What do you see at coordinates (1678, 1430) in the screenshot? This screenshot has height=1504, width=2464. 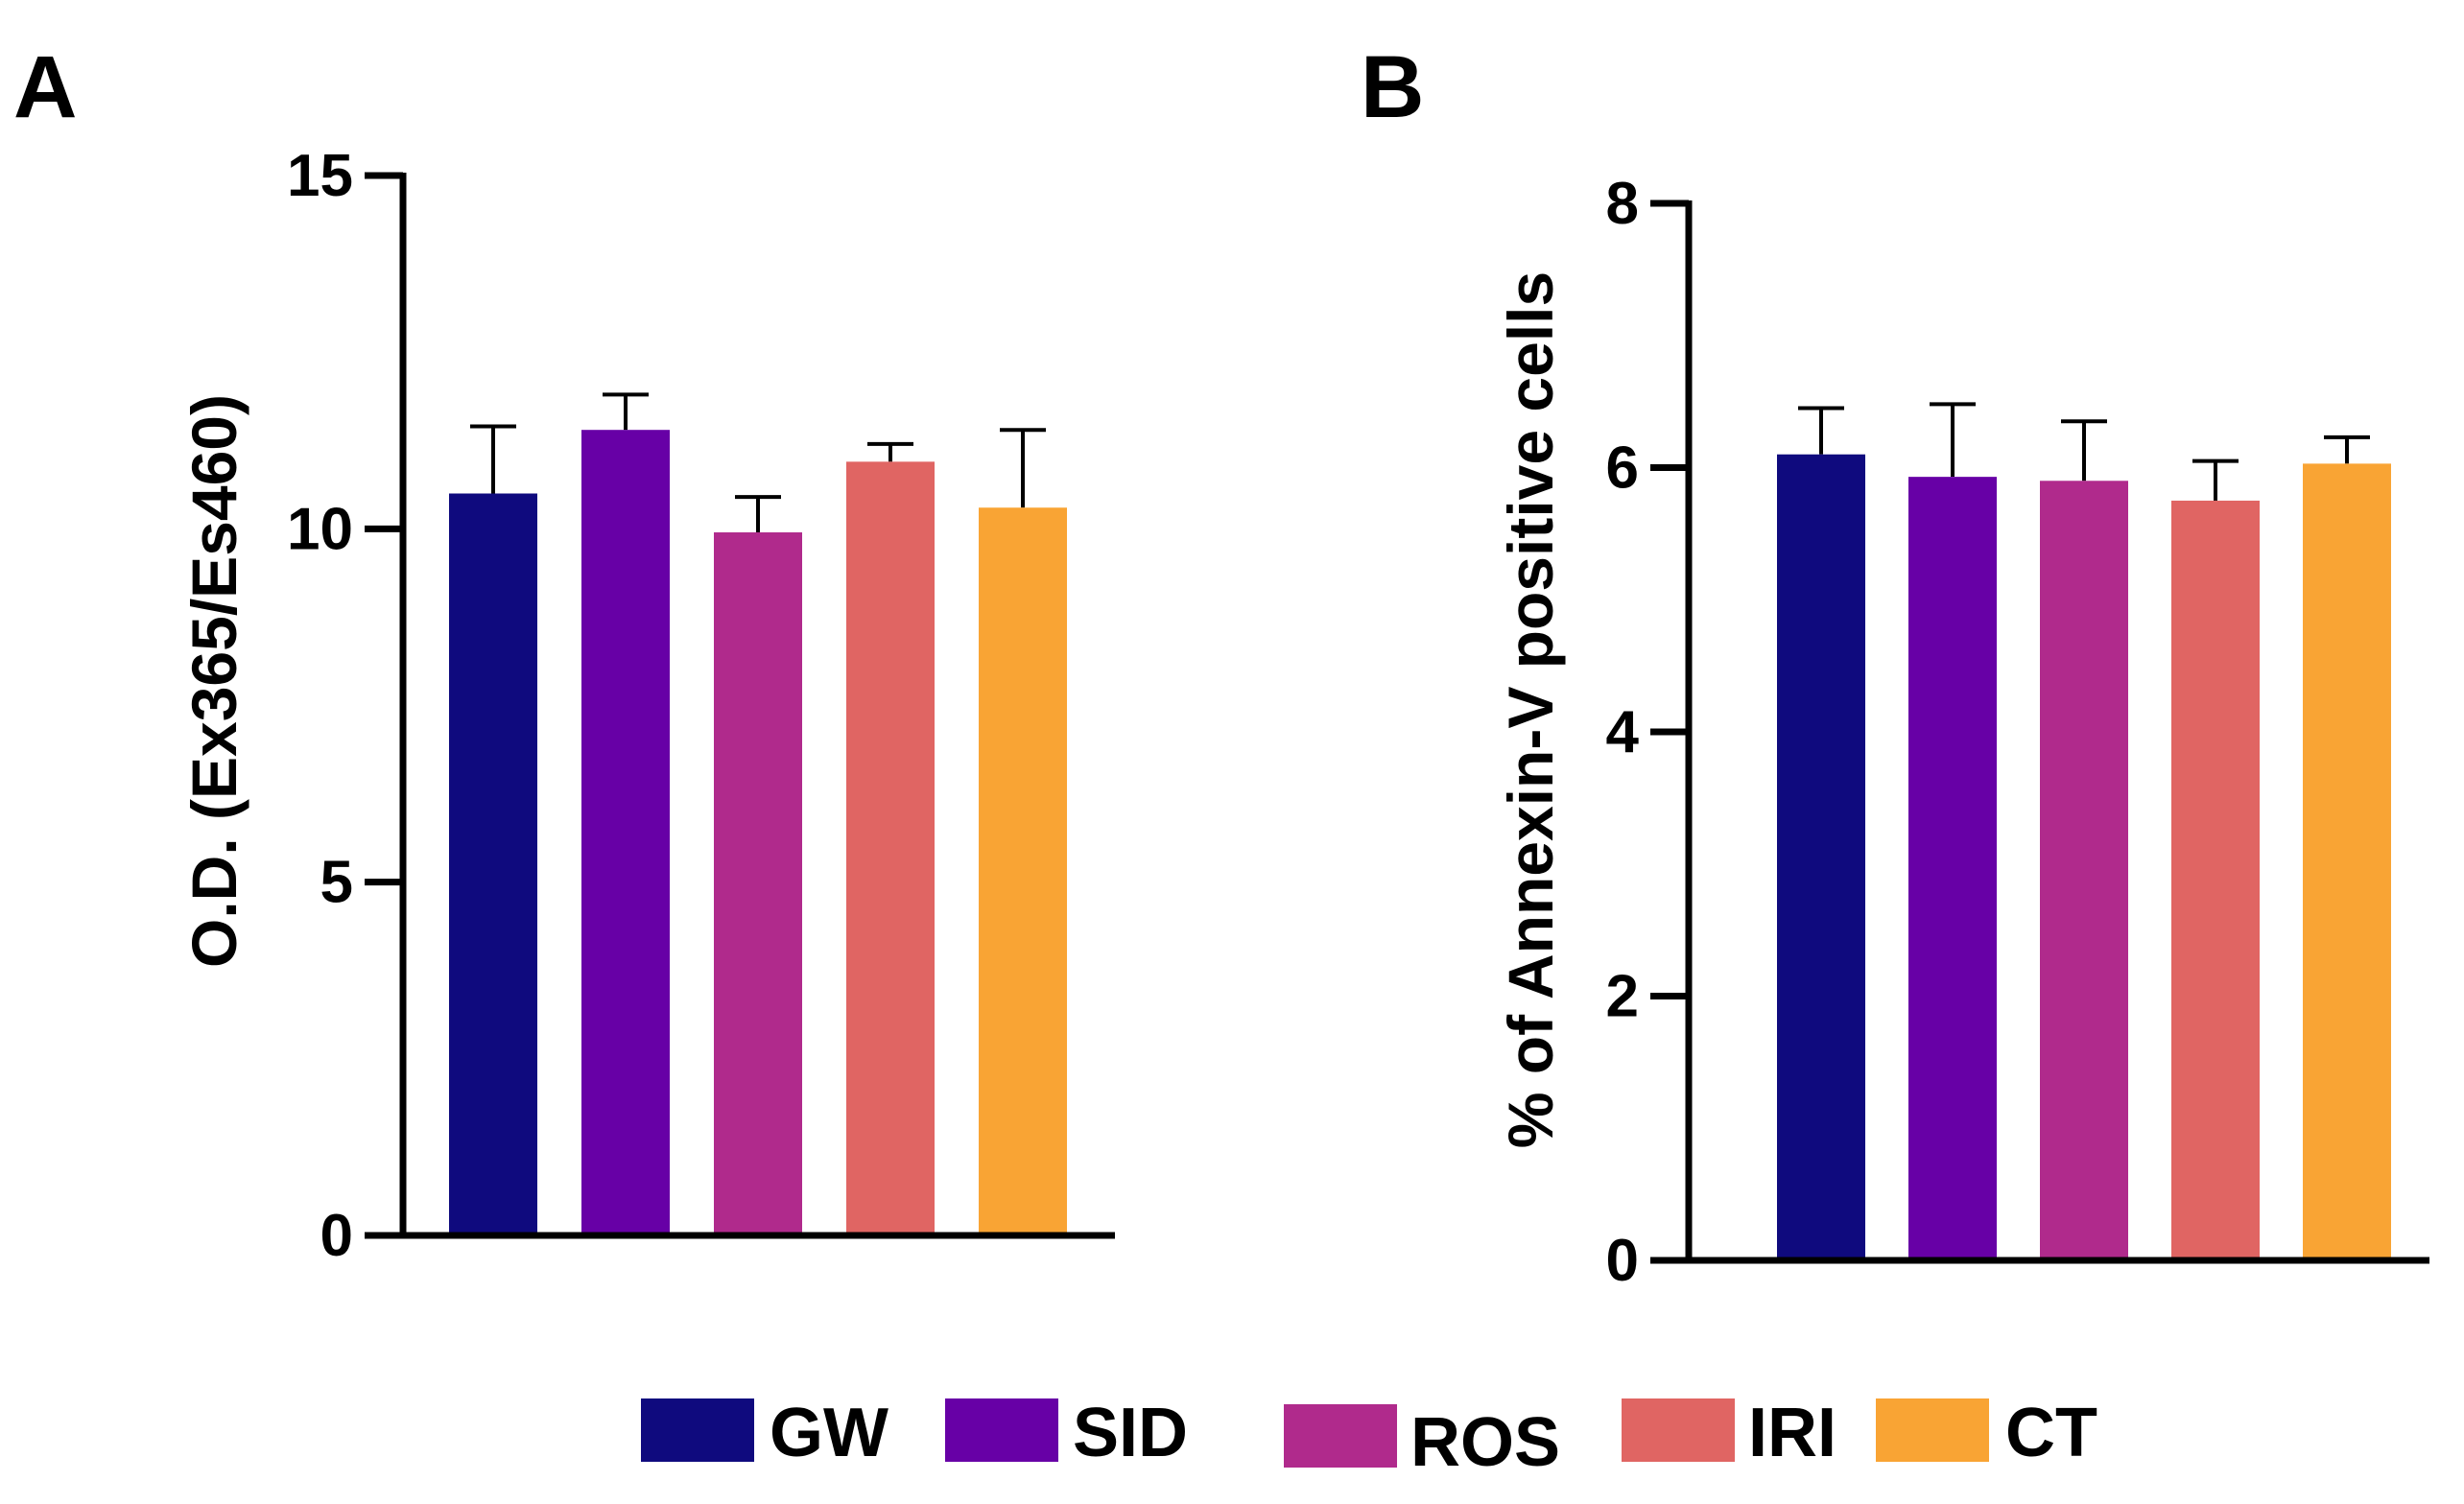 I see `legend-swatch-iri` at bounding box center [1678, 1430].